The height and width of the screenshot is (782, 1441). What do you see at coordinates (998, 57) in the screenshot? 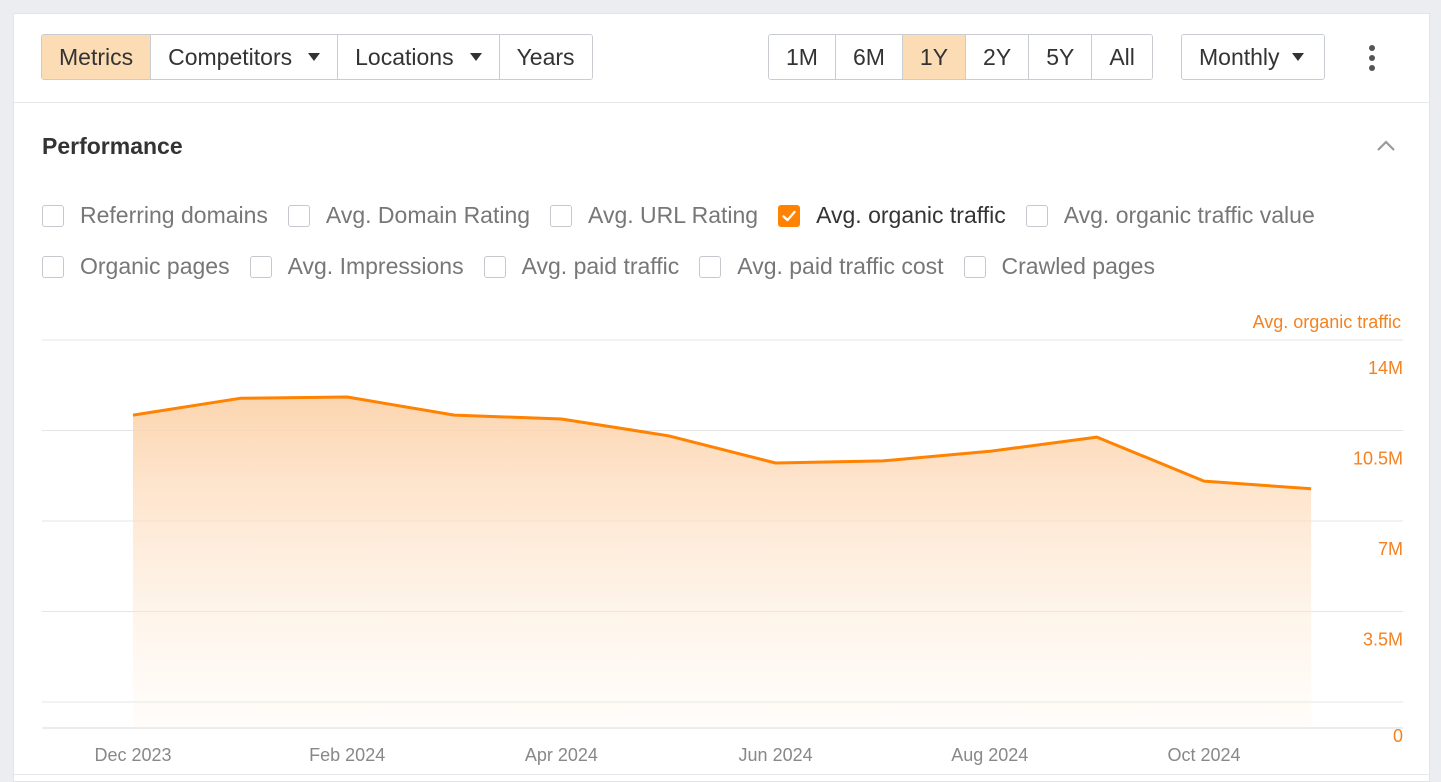
I see `range-2y-button: 2Y` at bounding box center [998, 57].